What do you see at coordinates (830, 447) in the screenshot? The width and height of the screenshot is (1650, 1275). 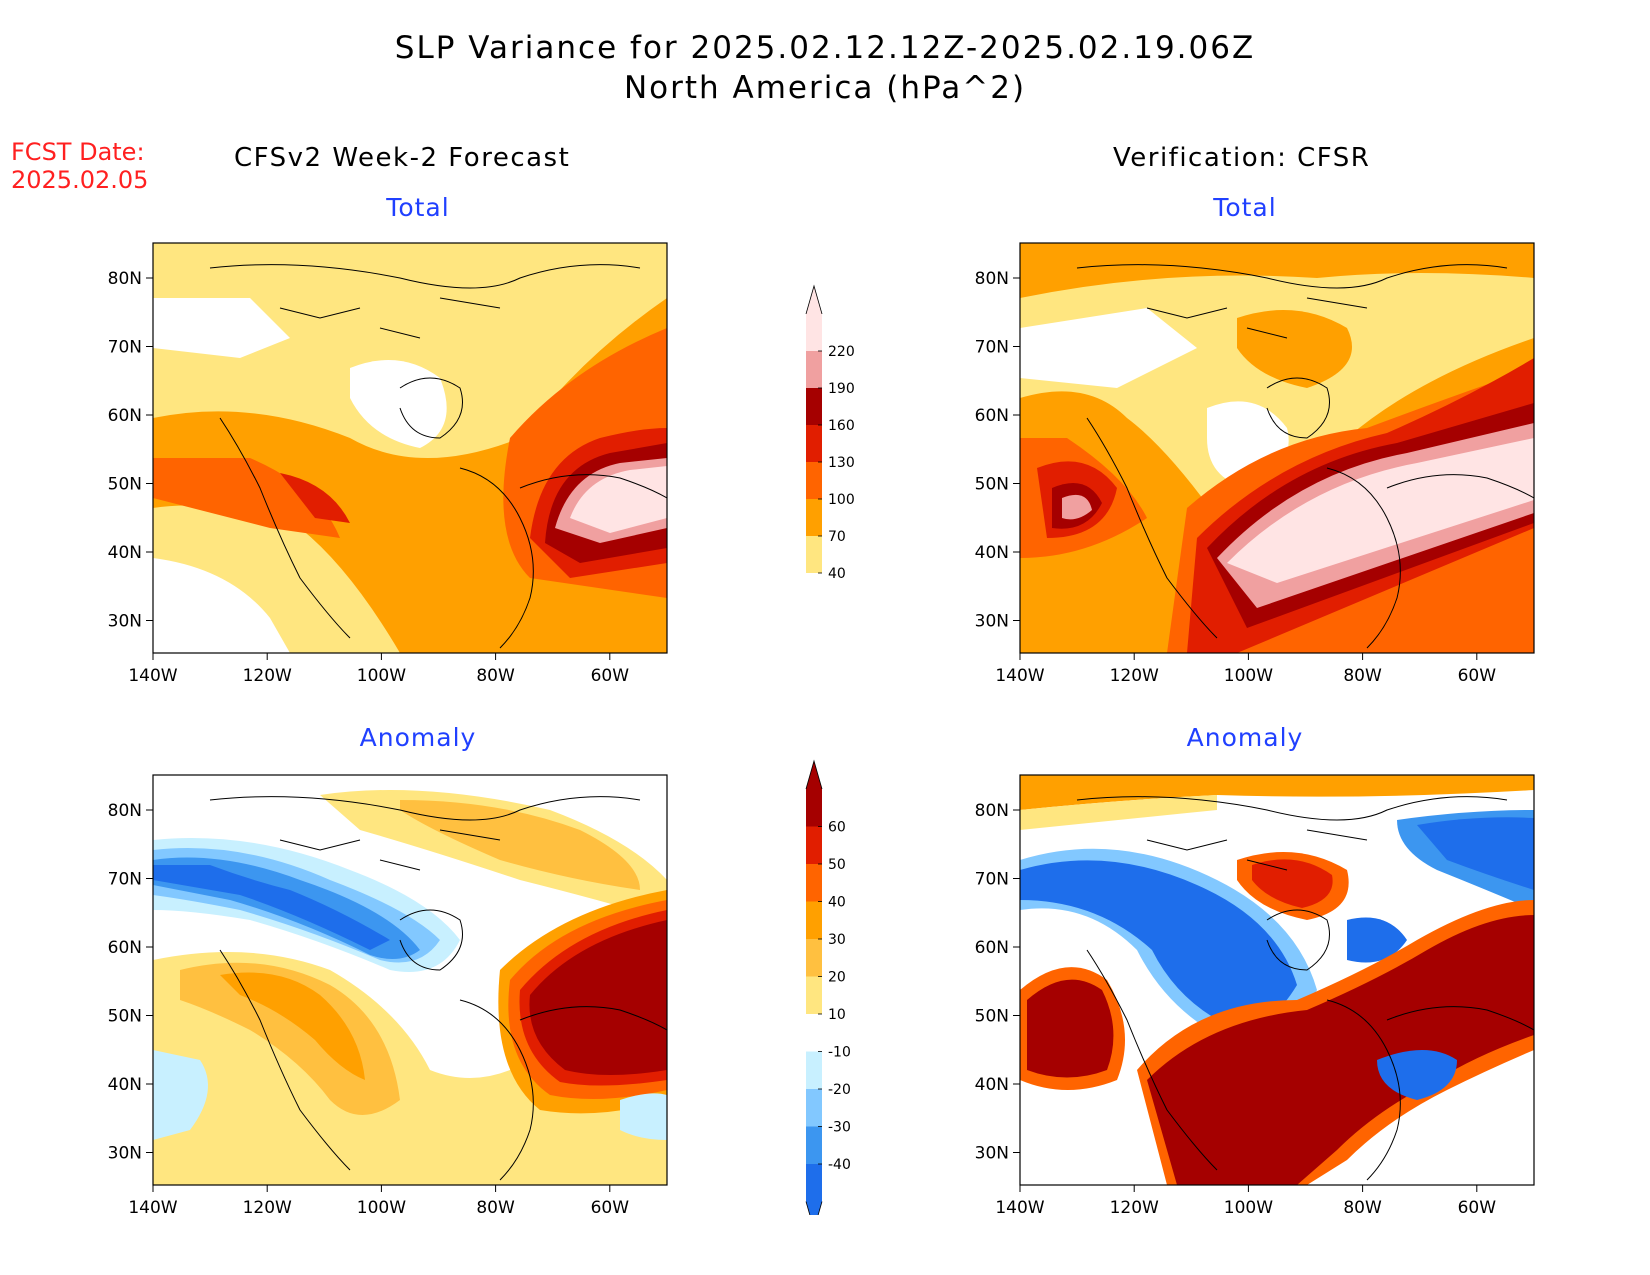 I see `colorbar-total: 40 70 100 130 160 190 220` at bounding box center [830, 447].